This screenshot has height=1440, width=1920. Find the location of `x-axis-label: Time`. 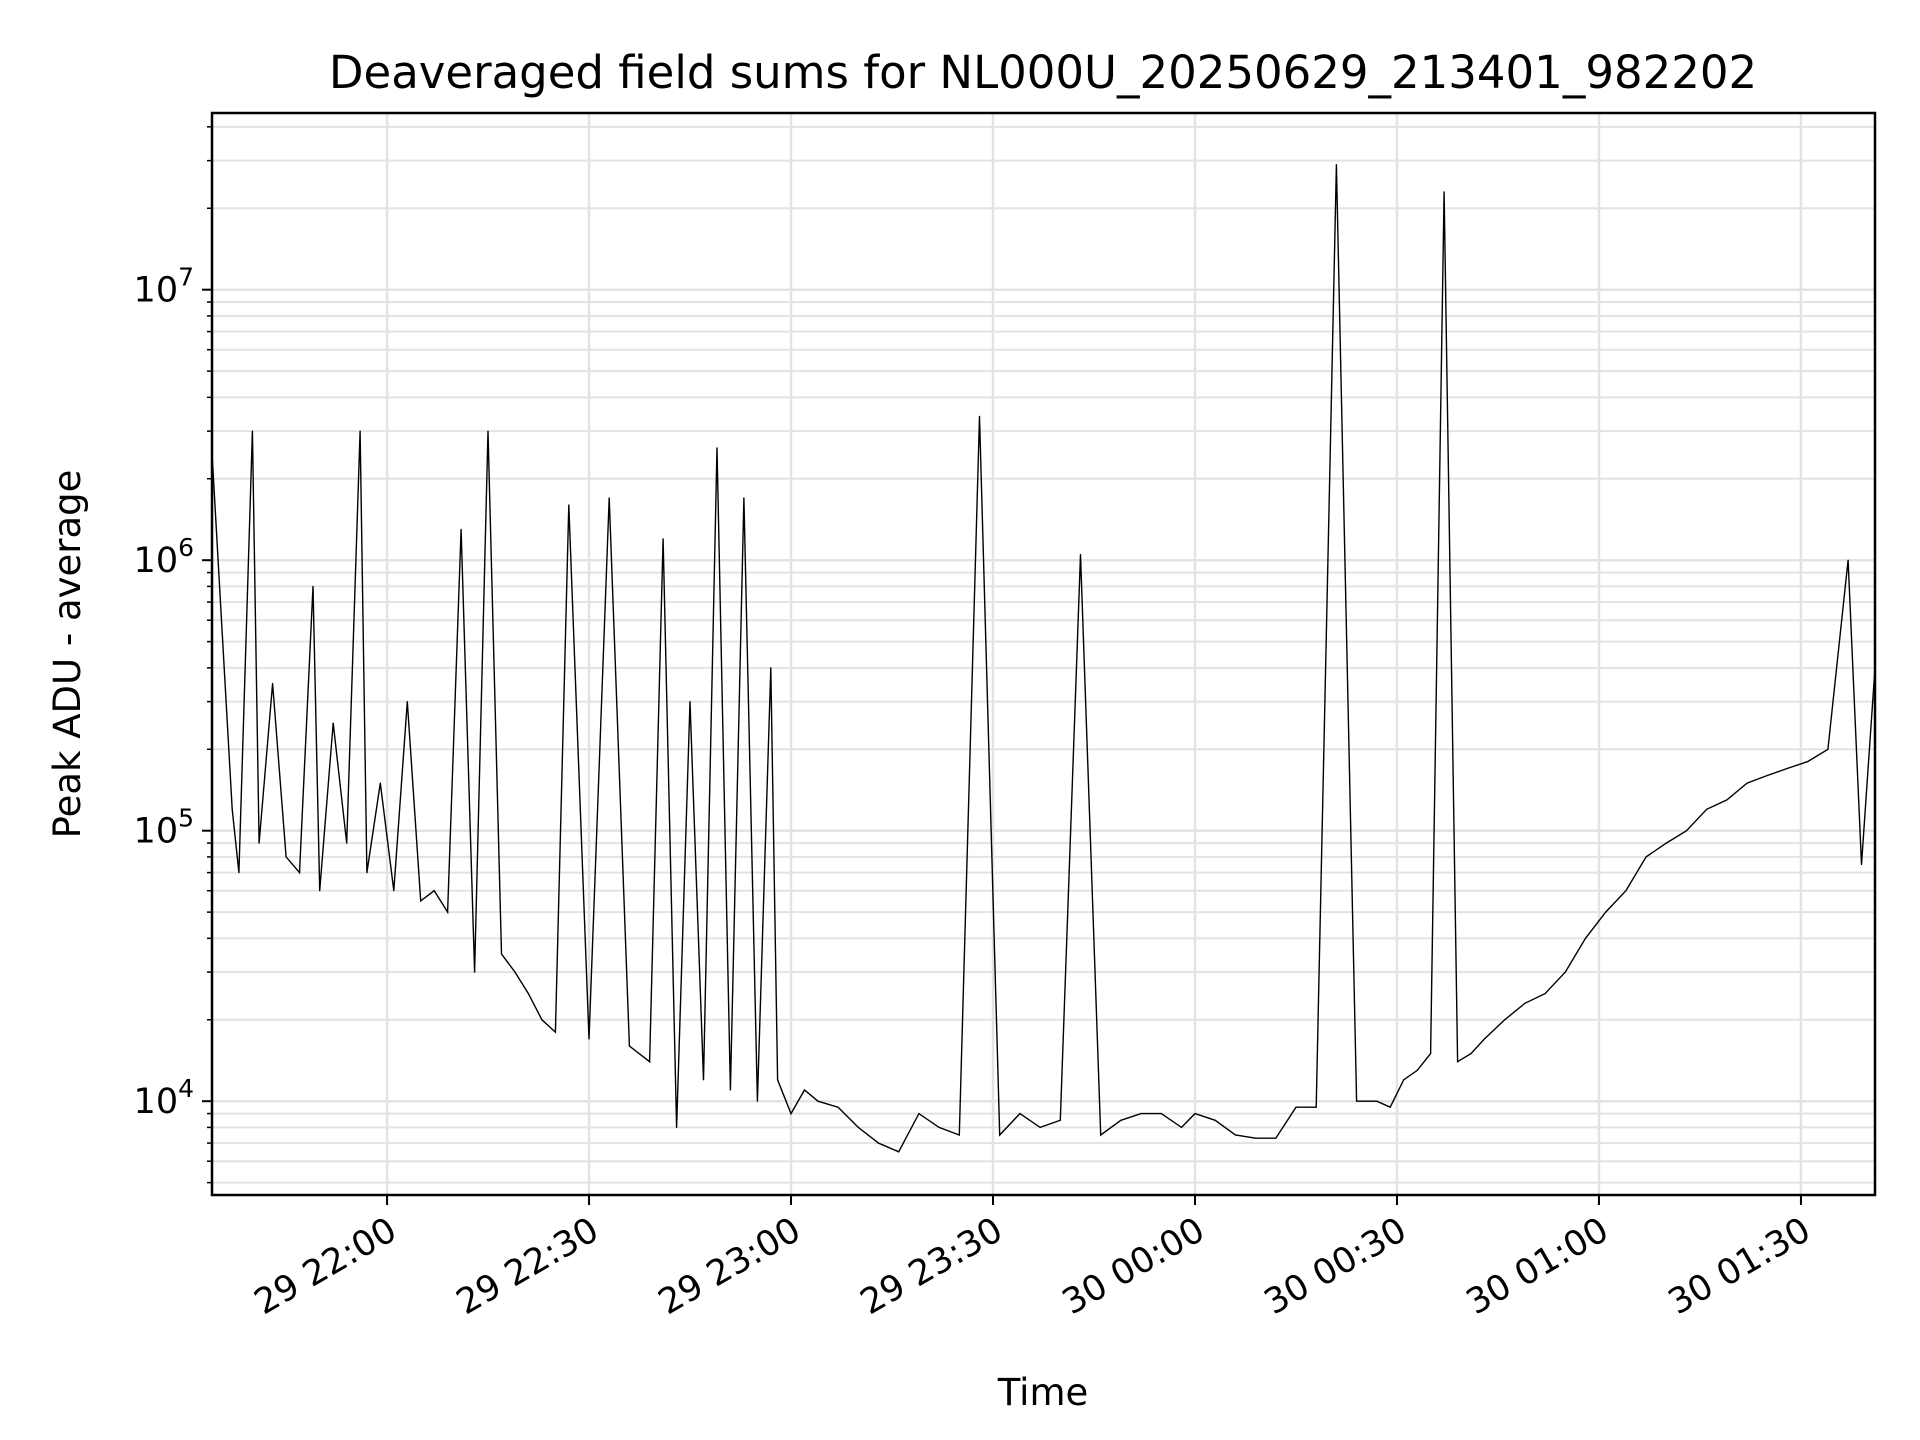

x-axis-label: Time is located at coordinates (1043, 1392).